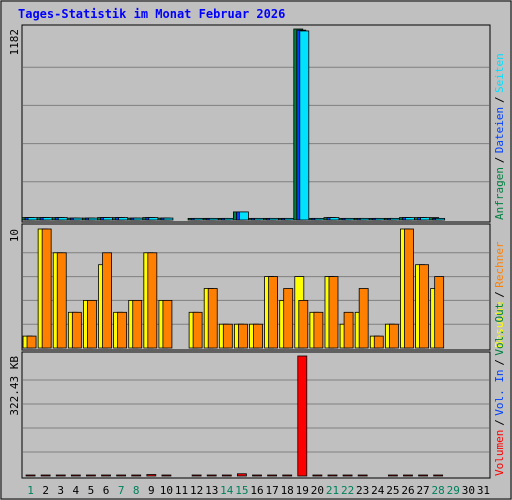  I want to click on legend-dateien: Vol. In, so click(499, 392).